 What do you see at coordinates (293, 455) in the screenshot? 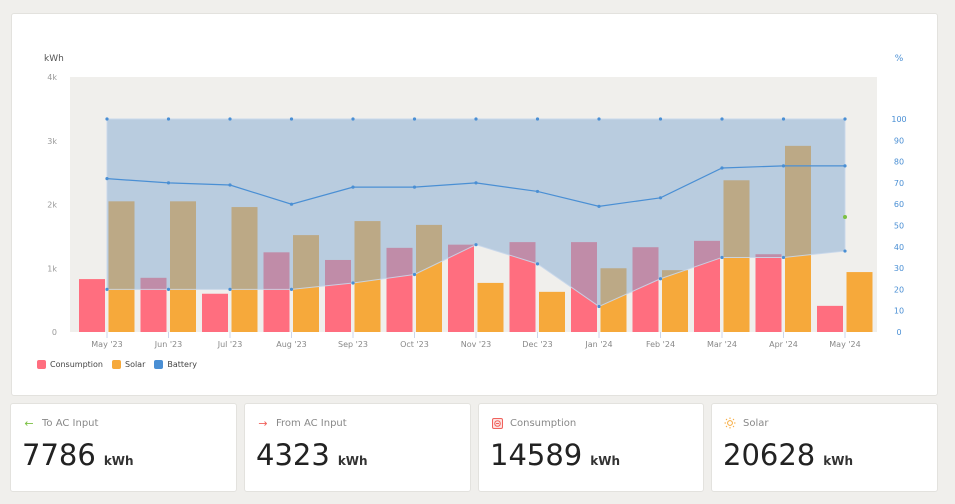
I see `stat-value: 4323` at bounding box center [293, 455].